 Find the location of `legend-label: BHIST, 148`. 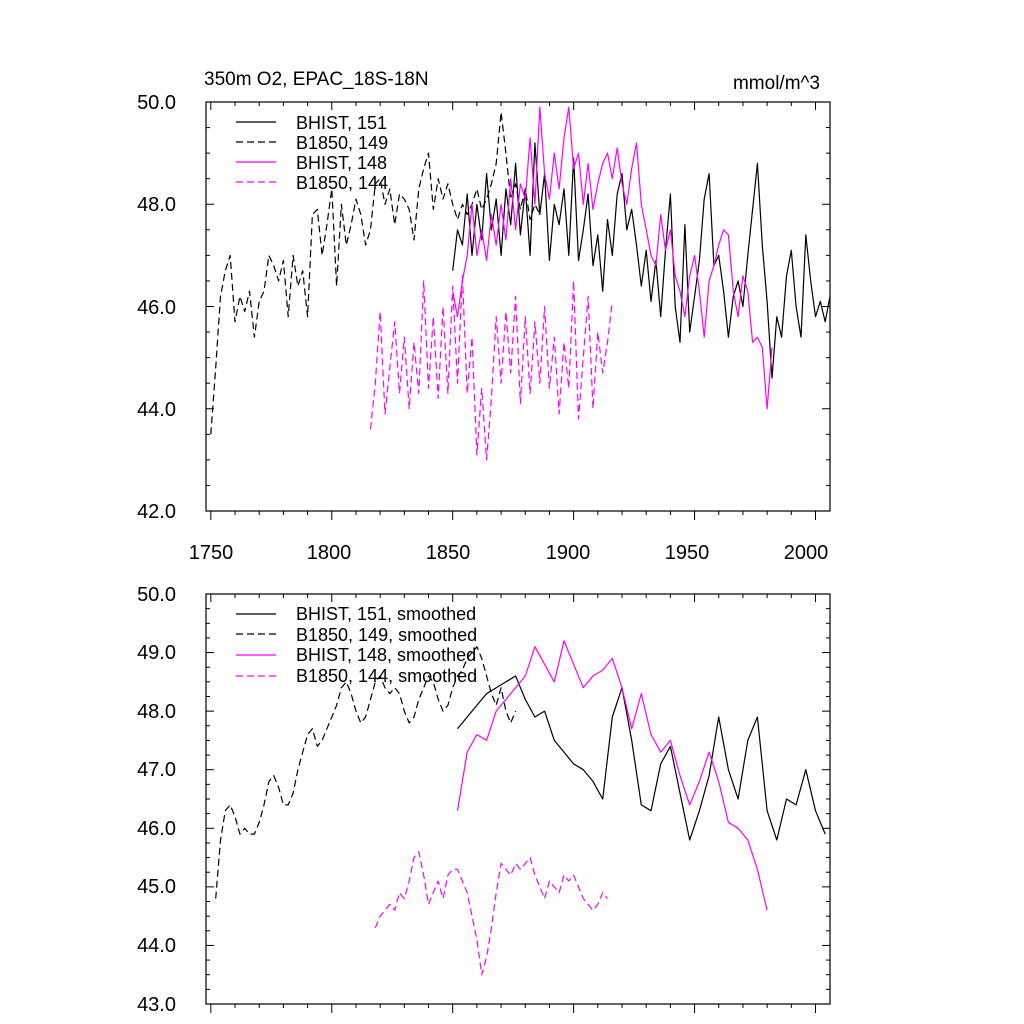

legend-label: BHIST, 148 is located at coordinates (341, 163).